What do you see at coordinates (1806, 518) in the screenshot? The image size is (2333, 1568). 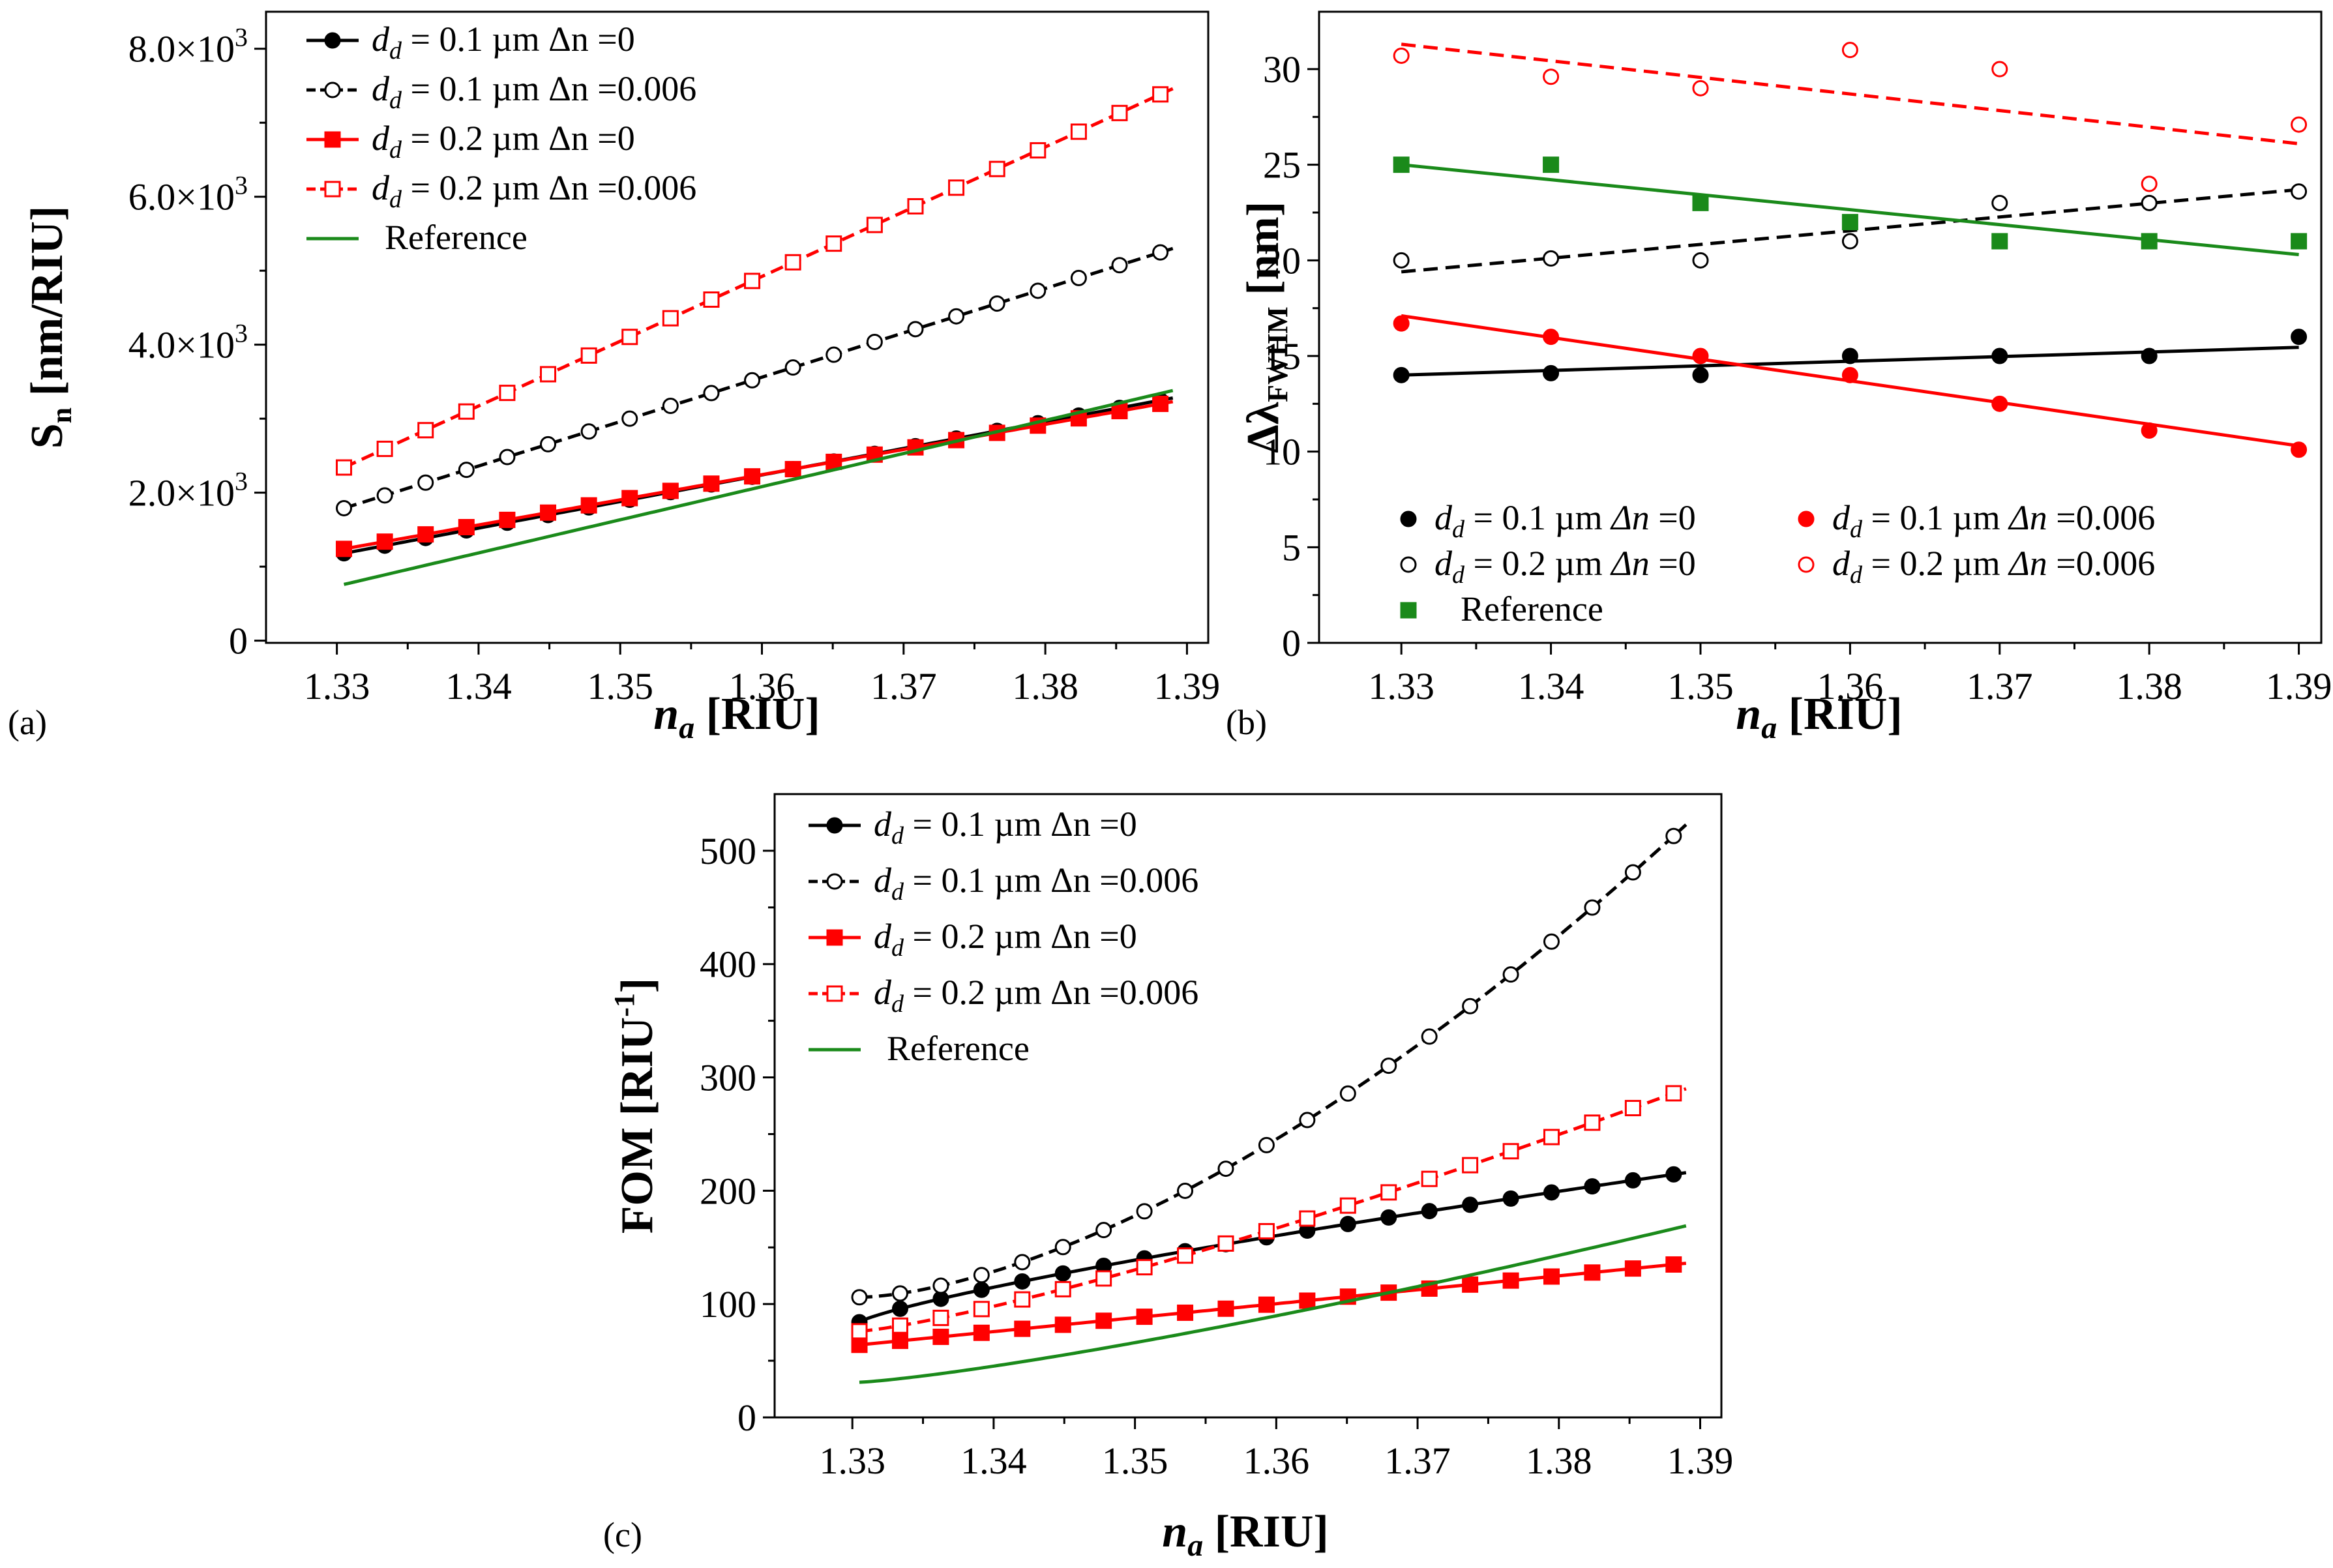 I see `legend-marker` at bounding box center [1806, 518].